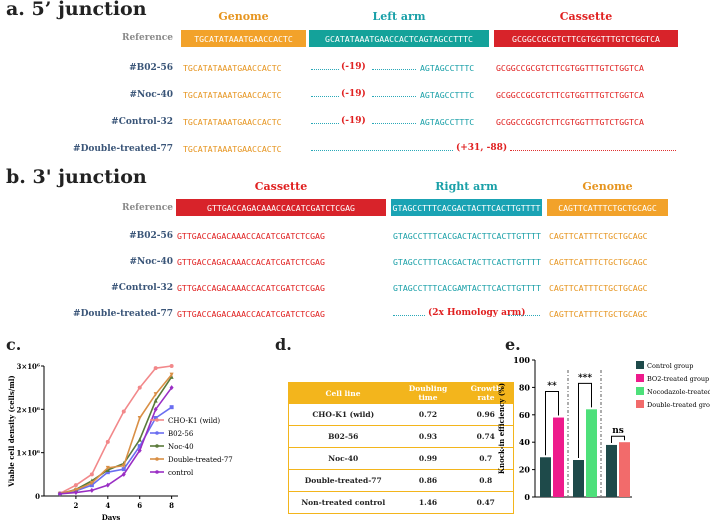  What do you see at coordinates (670, 366) in the screenshot?
I see `legend-label: Control group` at bounding box center [670, 366].